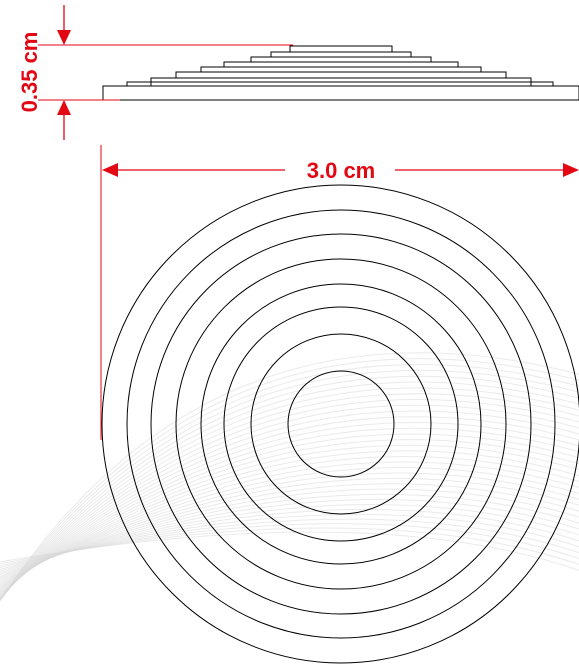  Describe the element at coordinates (340, 93) in the screenshot. I see `profile-base-plate` at that location.